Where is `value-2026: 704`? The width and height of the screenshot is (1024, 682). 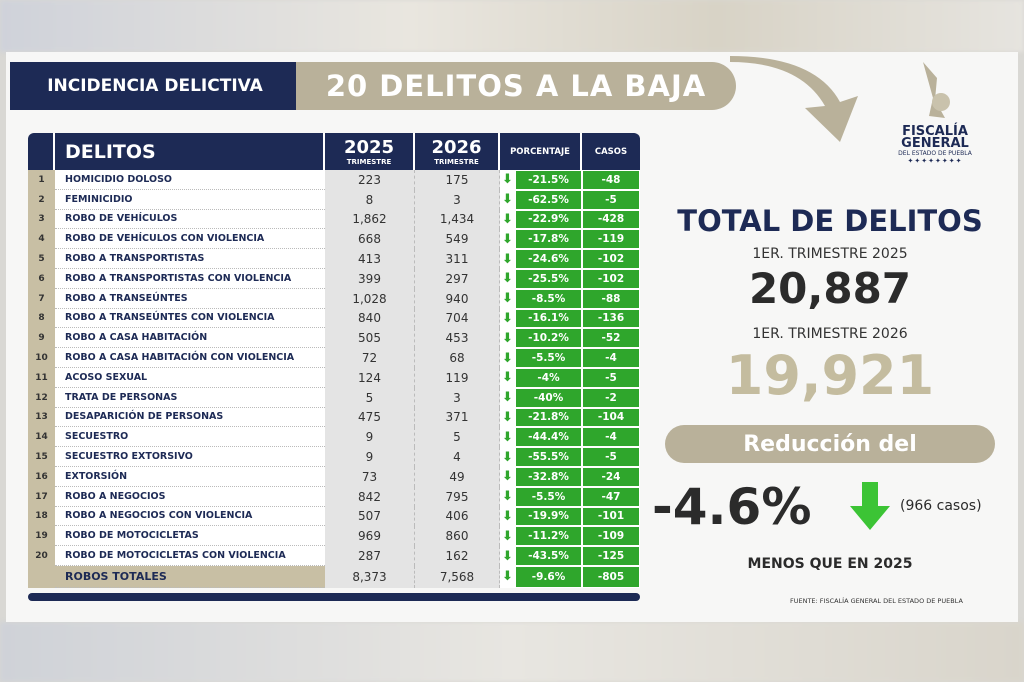
value-2026: 704 is located at coordinates (457, 318).